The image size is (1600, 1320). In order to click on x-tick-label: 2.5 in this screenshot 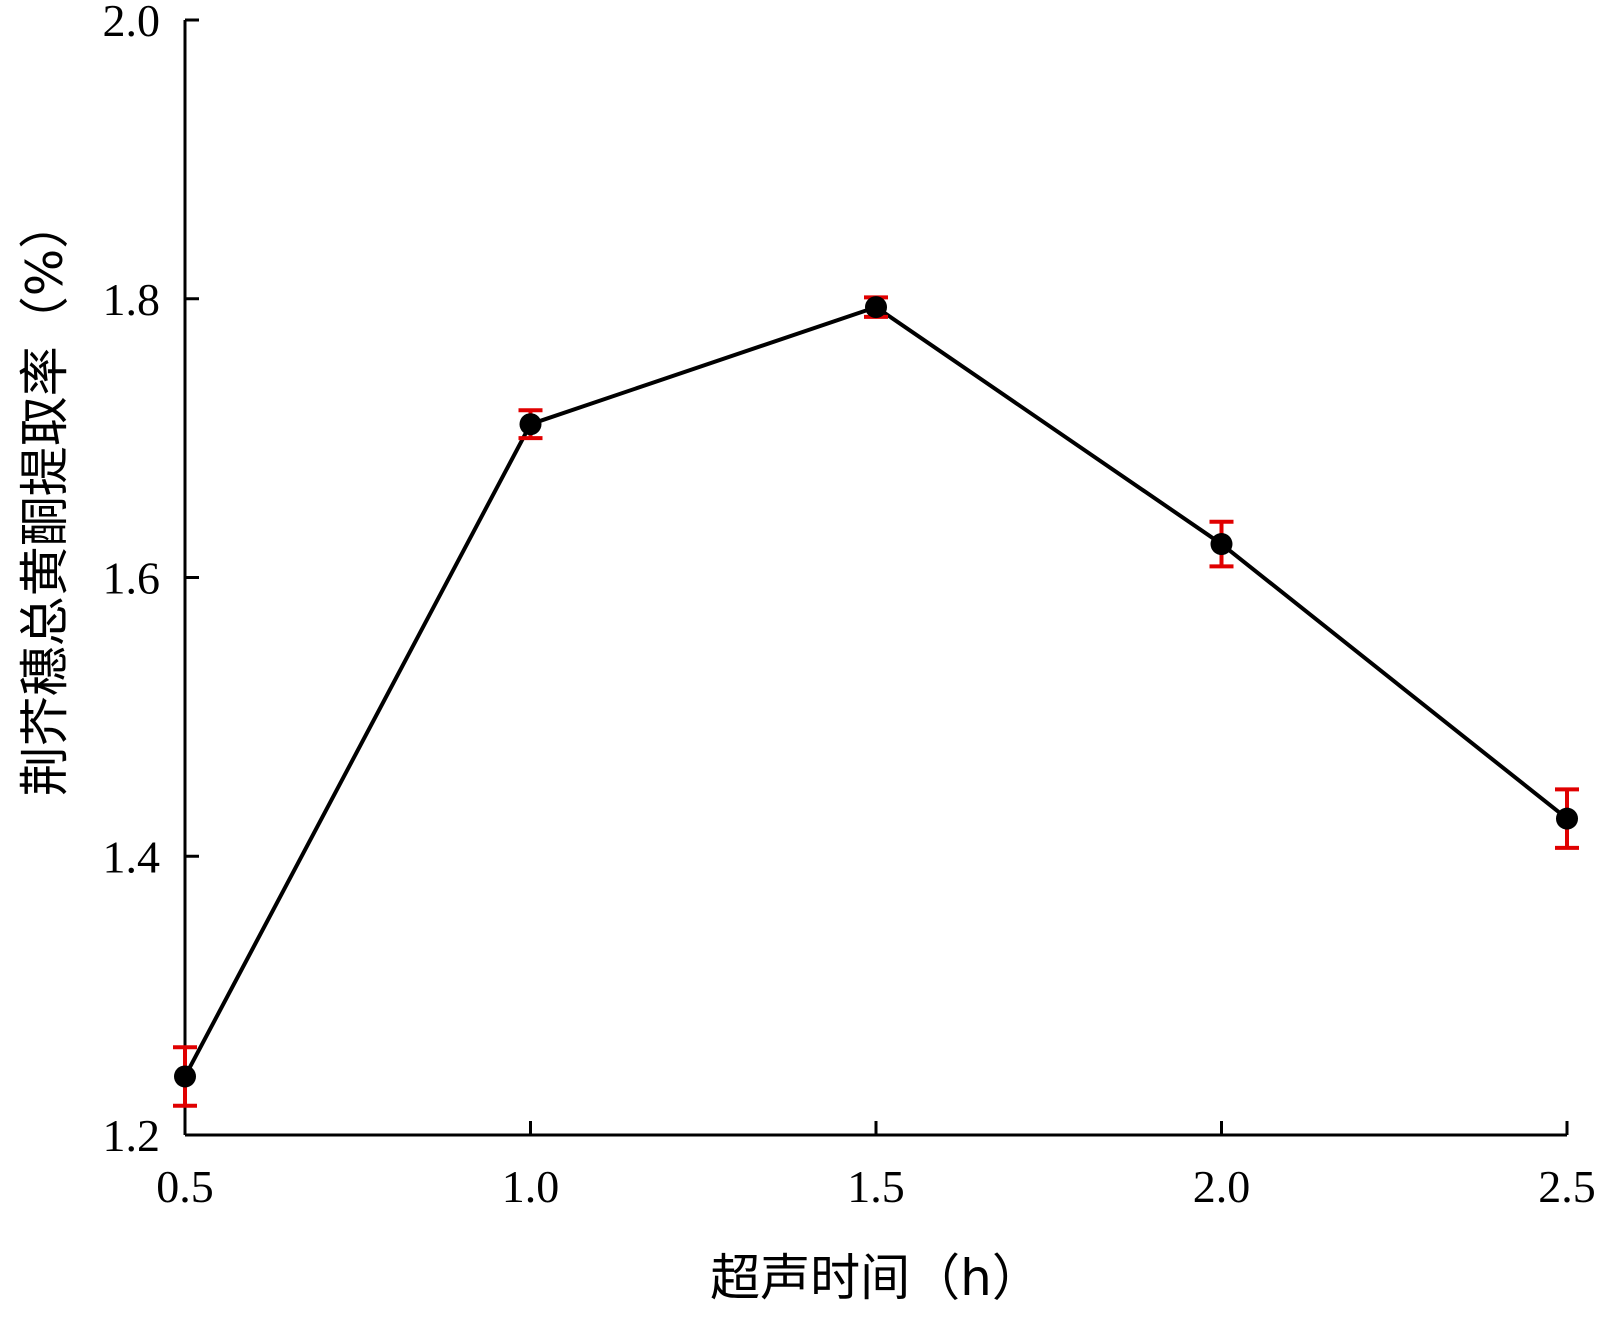, I will do `click(1567, 1186)`.